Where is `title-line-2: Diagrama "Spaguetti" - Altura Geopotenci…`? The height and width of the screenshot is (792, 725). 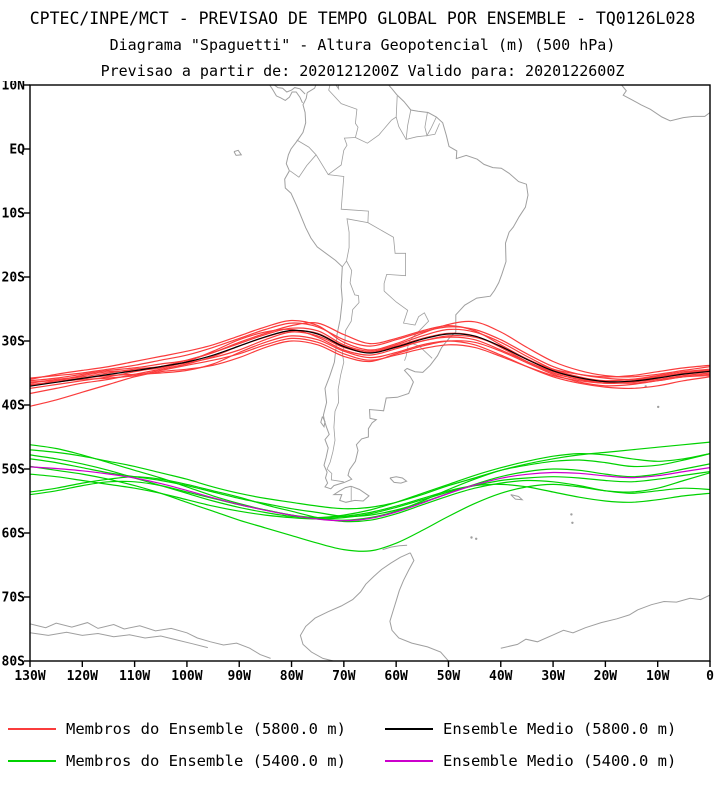 title-line-2: Diagrama "Spaguetti" - Altura Geopotenci… is located at coordinates (362, 45).